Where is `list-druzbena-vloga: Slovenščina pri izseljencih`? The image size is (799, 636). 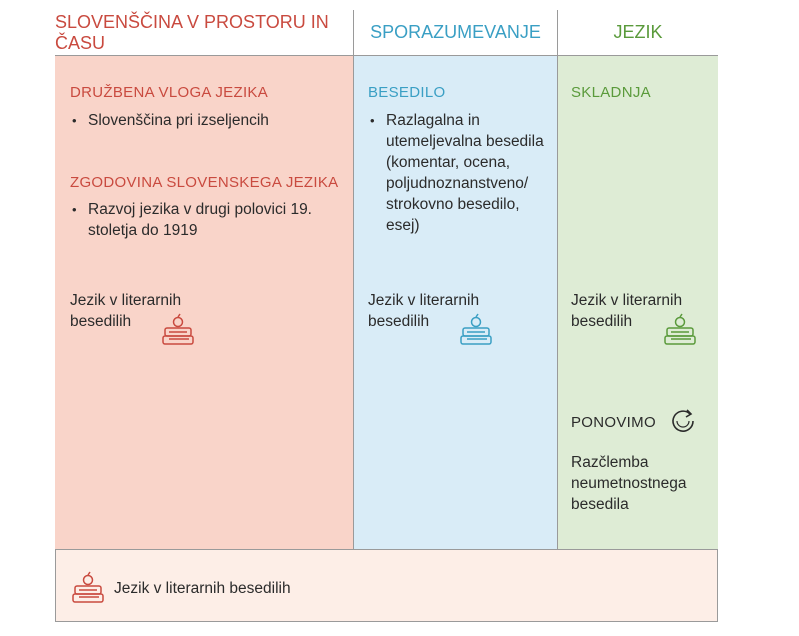 list-druzbena-vloga: Slovenščina pri izseljencih is located at coordinates (205, 120).